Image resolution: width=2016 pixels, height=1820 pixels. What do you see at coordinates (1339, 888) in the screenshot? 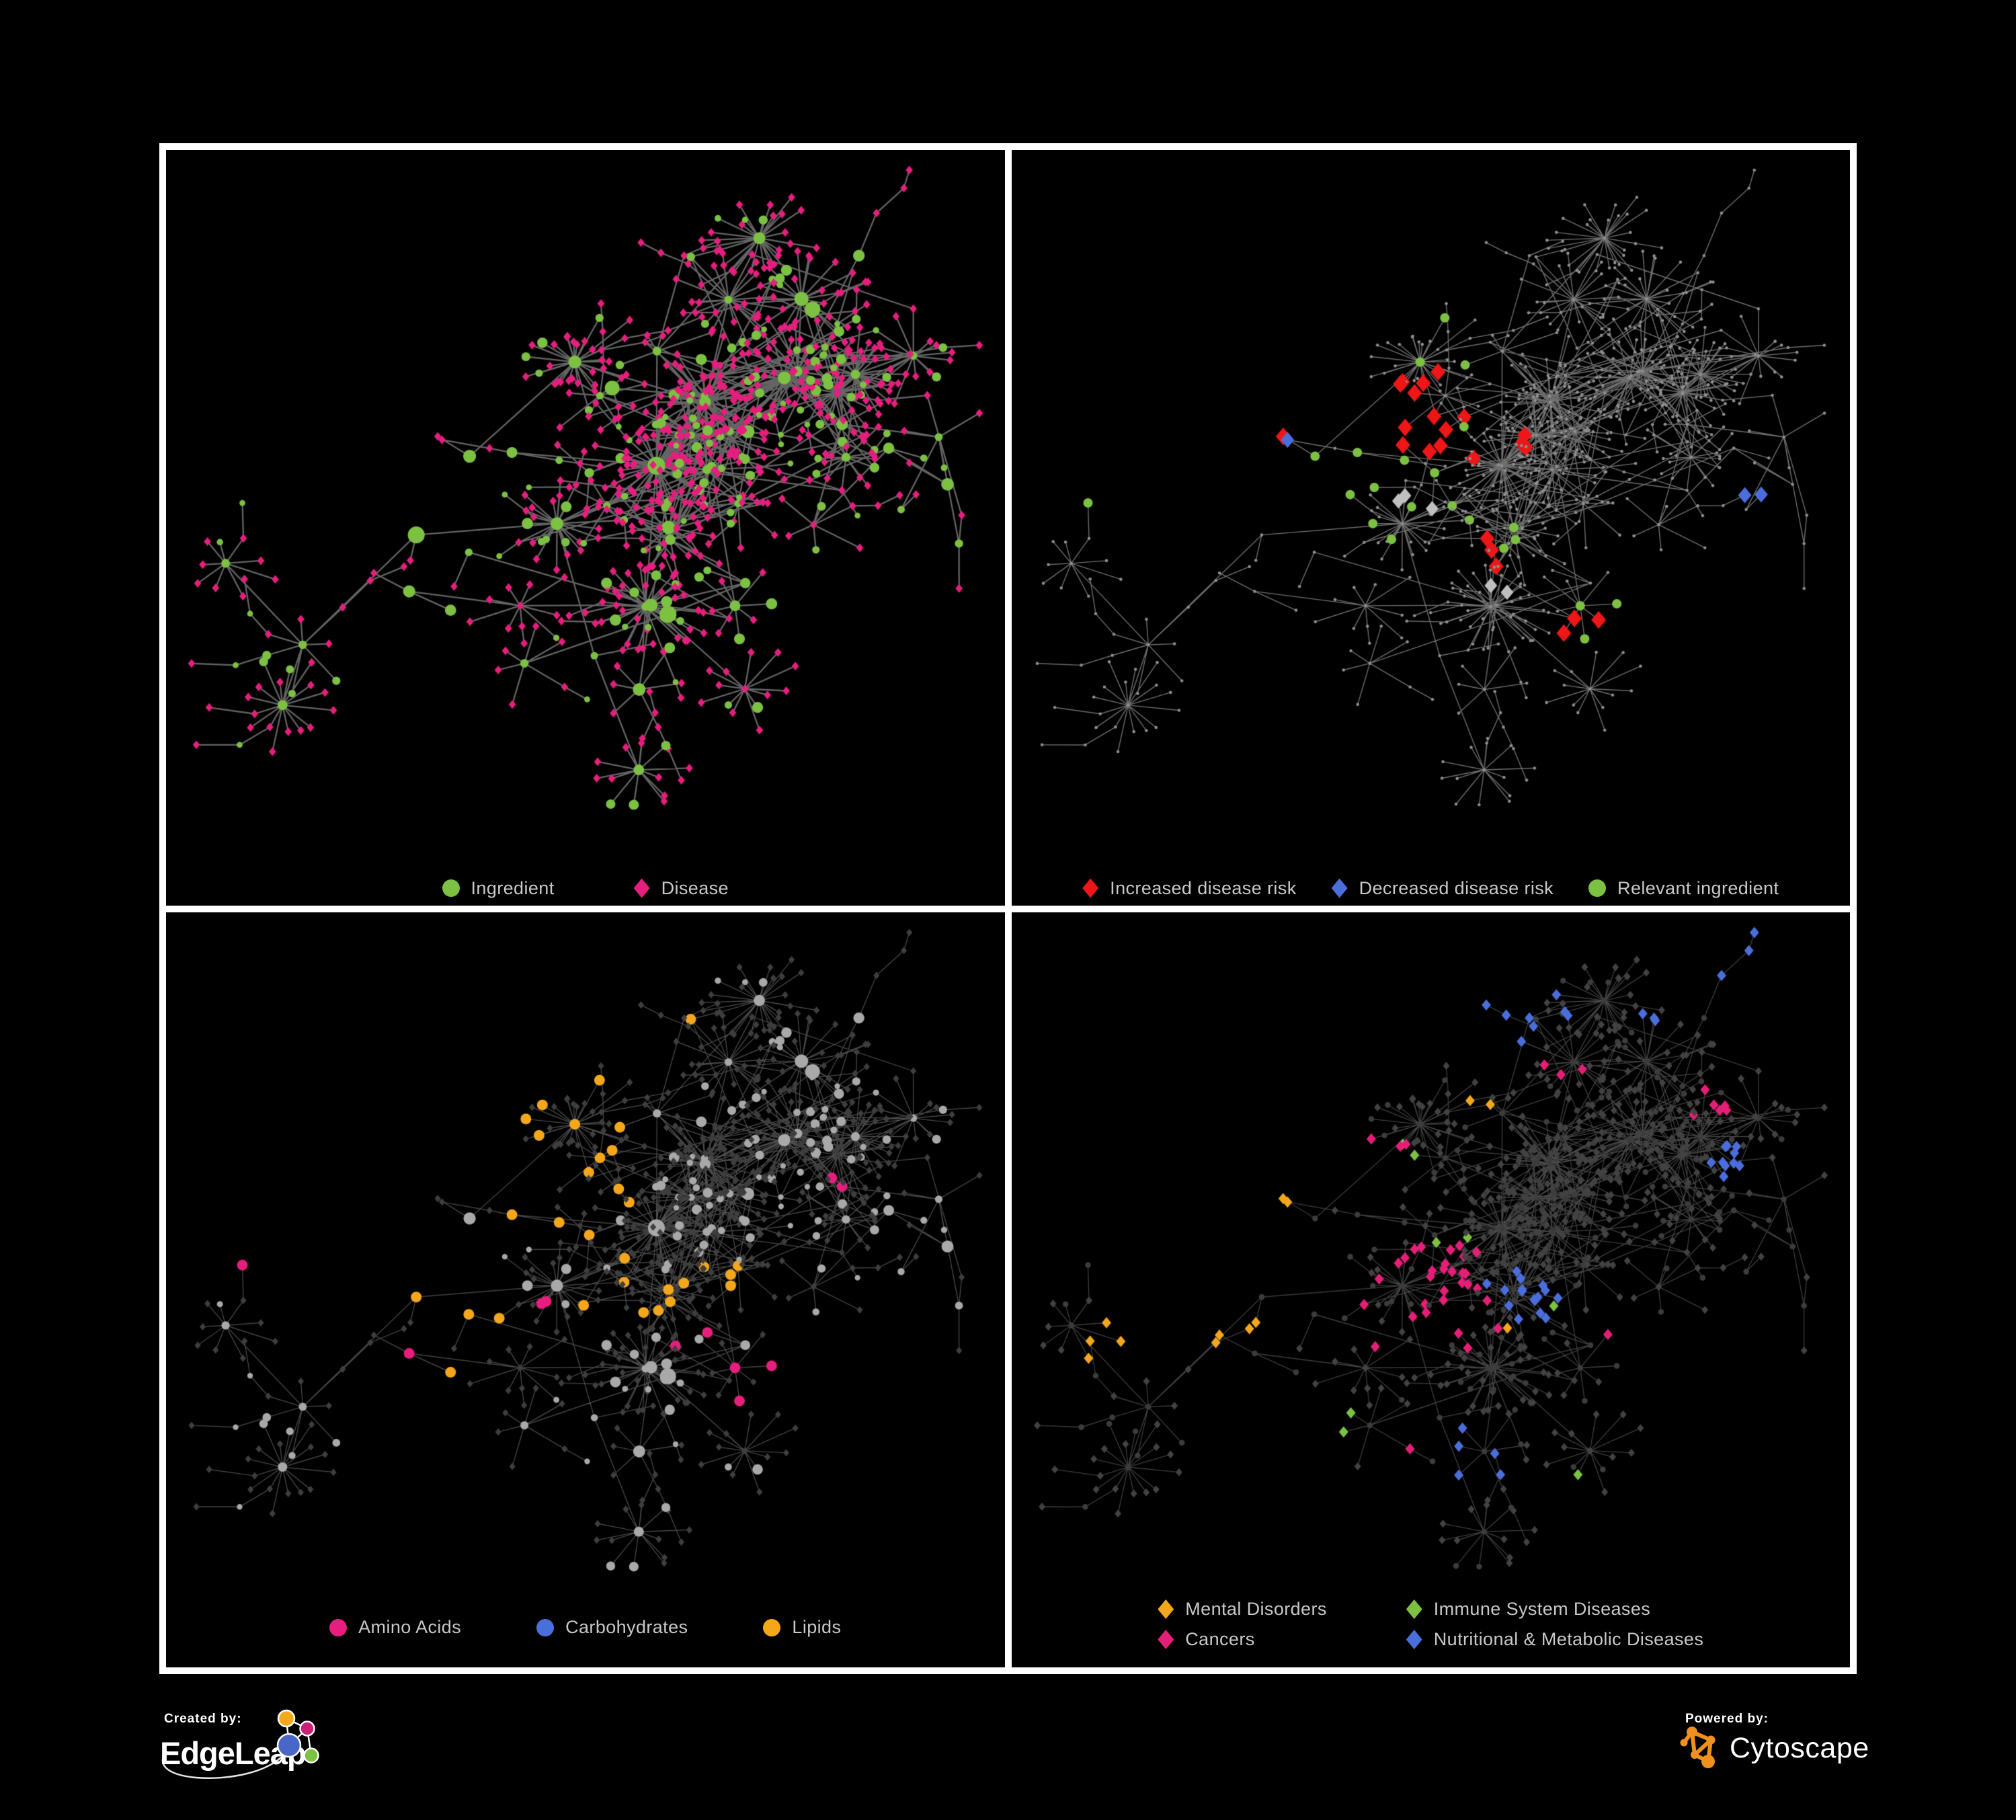
I see `decreased-risk-diamond-icon` at bounding box center [1339, 888].